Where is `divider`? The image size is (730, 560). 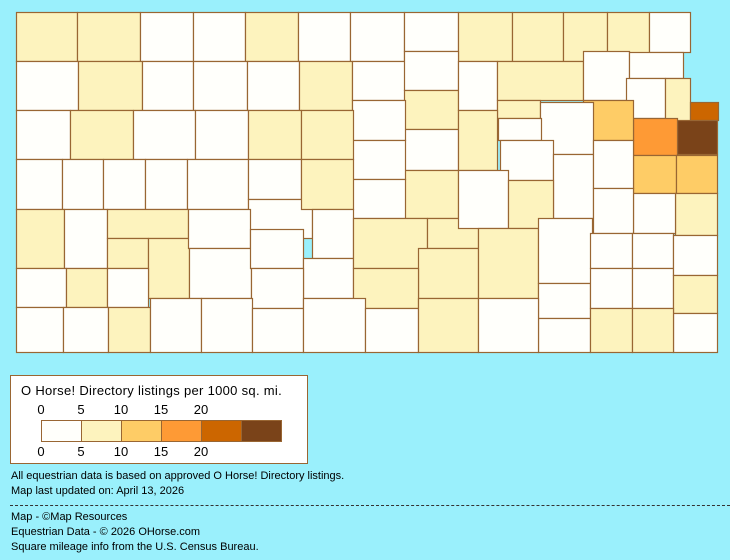 divider is located at coordinates (370, 505).